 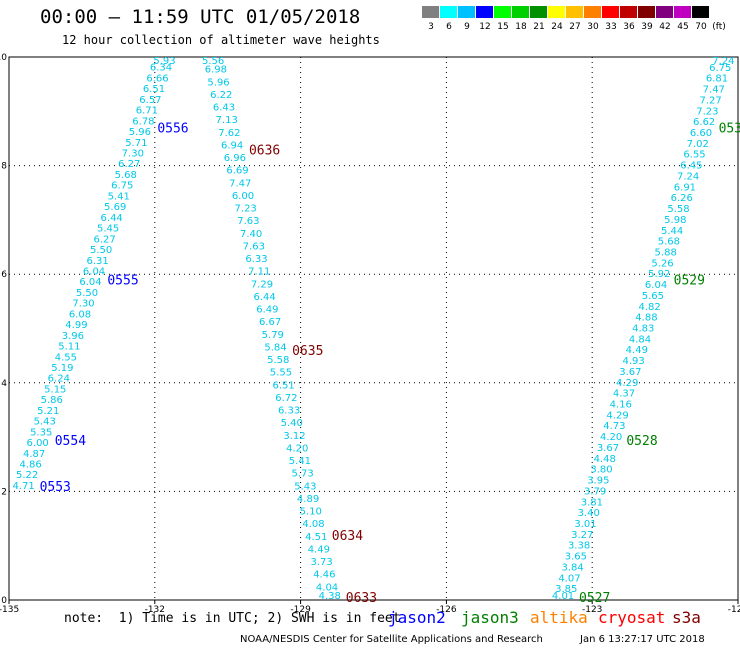 What do you see at coordinates (94, 271) in the screenshot?
I see `wave-height-value: 6.04` at bounding box center [94, 271].